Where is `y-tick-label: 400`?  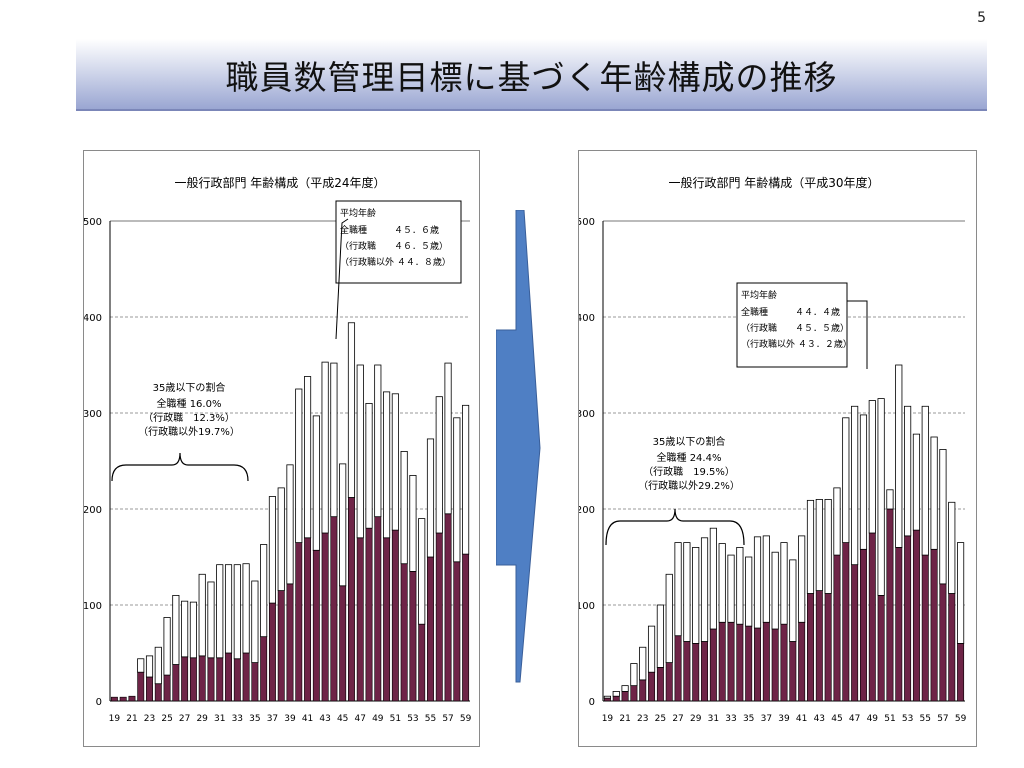
y-tick-label: 400 is located at coordinates (587, 318).